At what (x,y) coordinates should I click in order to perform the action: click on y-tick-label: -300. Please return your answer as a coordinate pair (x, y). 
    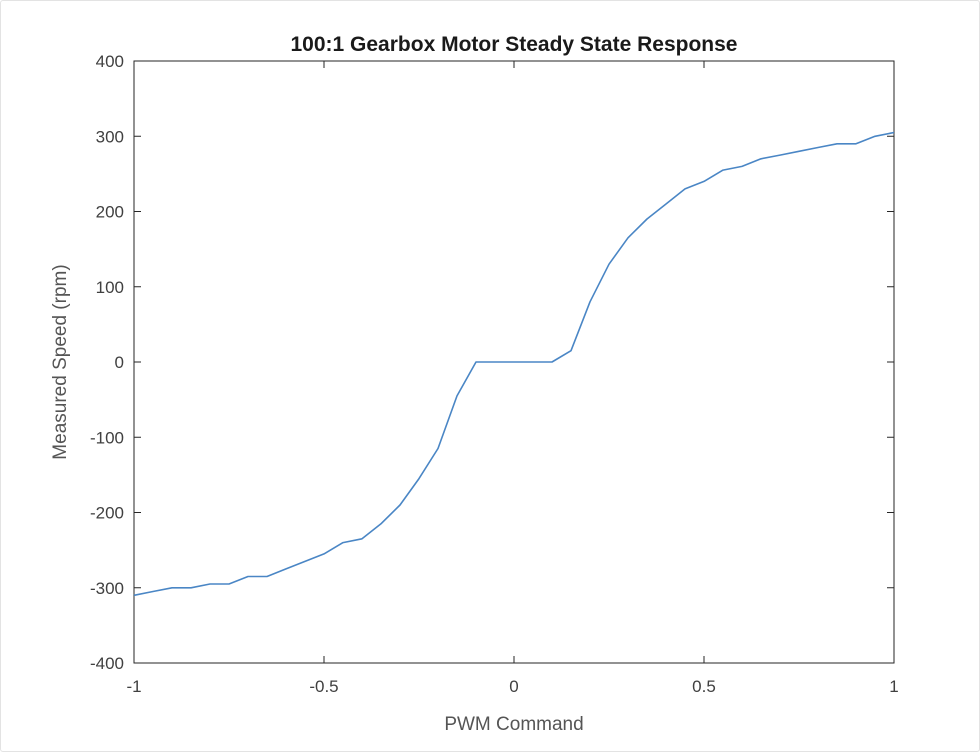
    Looking at the image, I should click on (107, 588).